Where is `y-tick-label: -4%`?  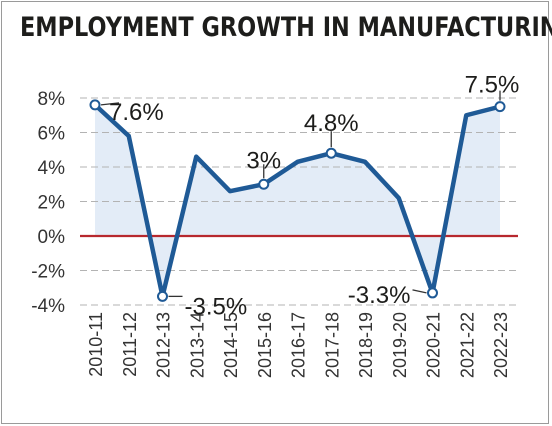 y-tick-label: -4% is located at coordinates (48, 306).